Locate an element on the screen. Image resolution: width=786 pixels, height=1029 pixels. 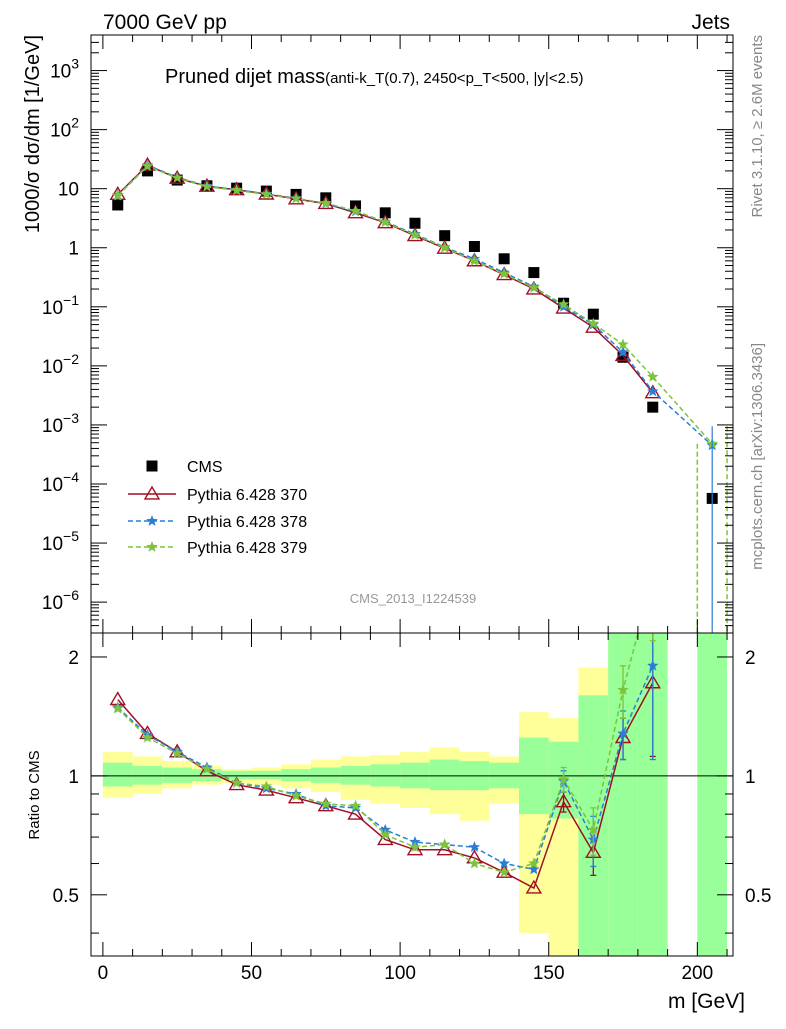
legend-label: Pythia 6.428 379 is located at coordinates (247, 548).